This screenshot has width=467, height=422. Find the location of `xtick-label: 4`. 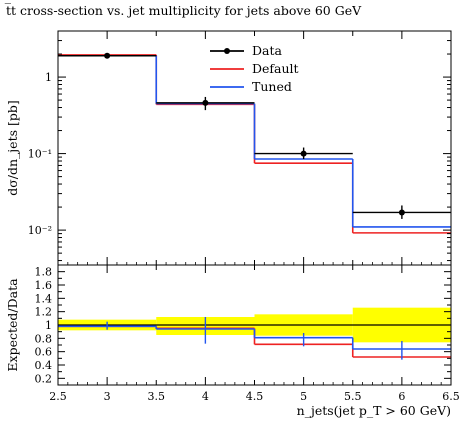

xtick-label: 4 is located at coordinates (205, 396).